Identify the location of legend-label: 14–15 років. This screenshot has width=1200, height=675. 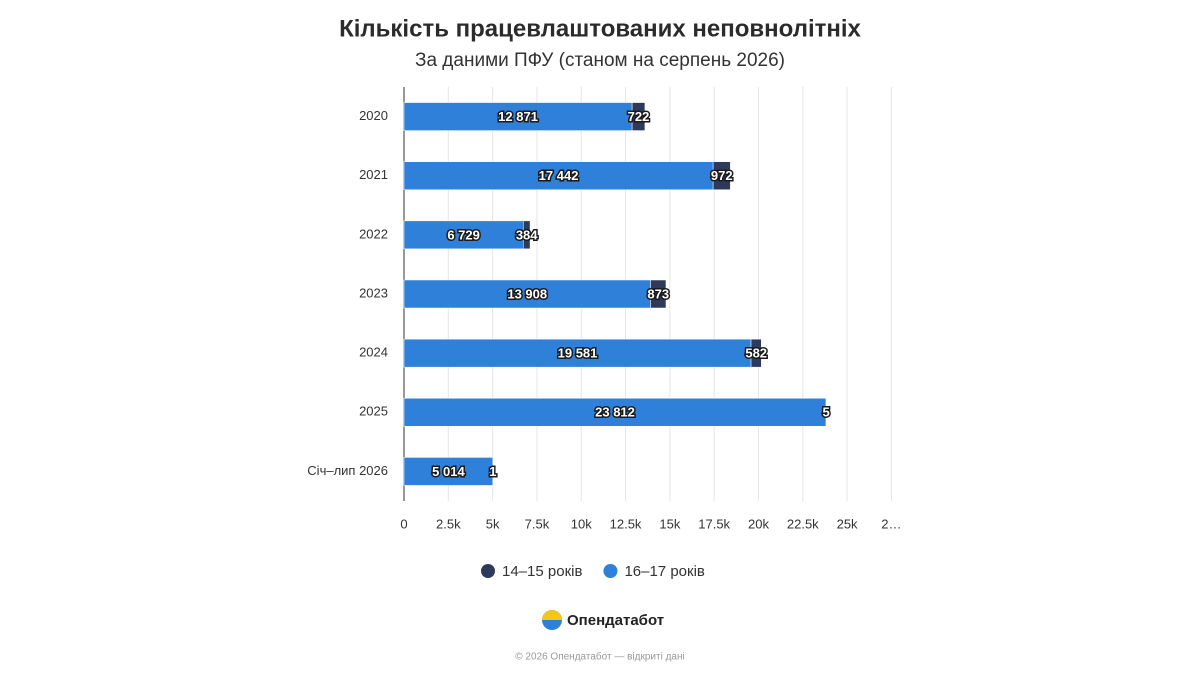
(542, 571).